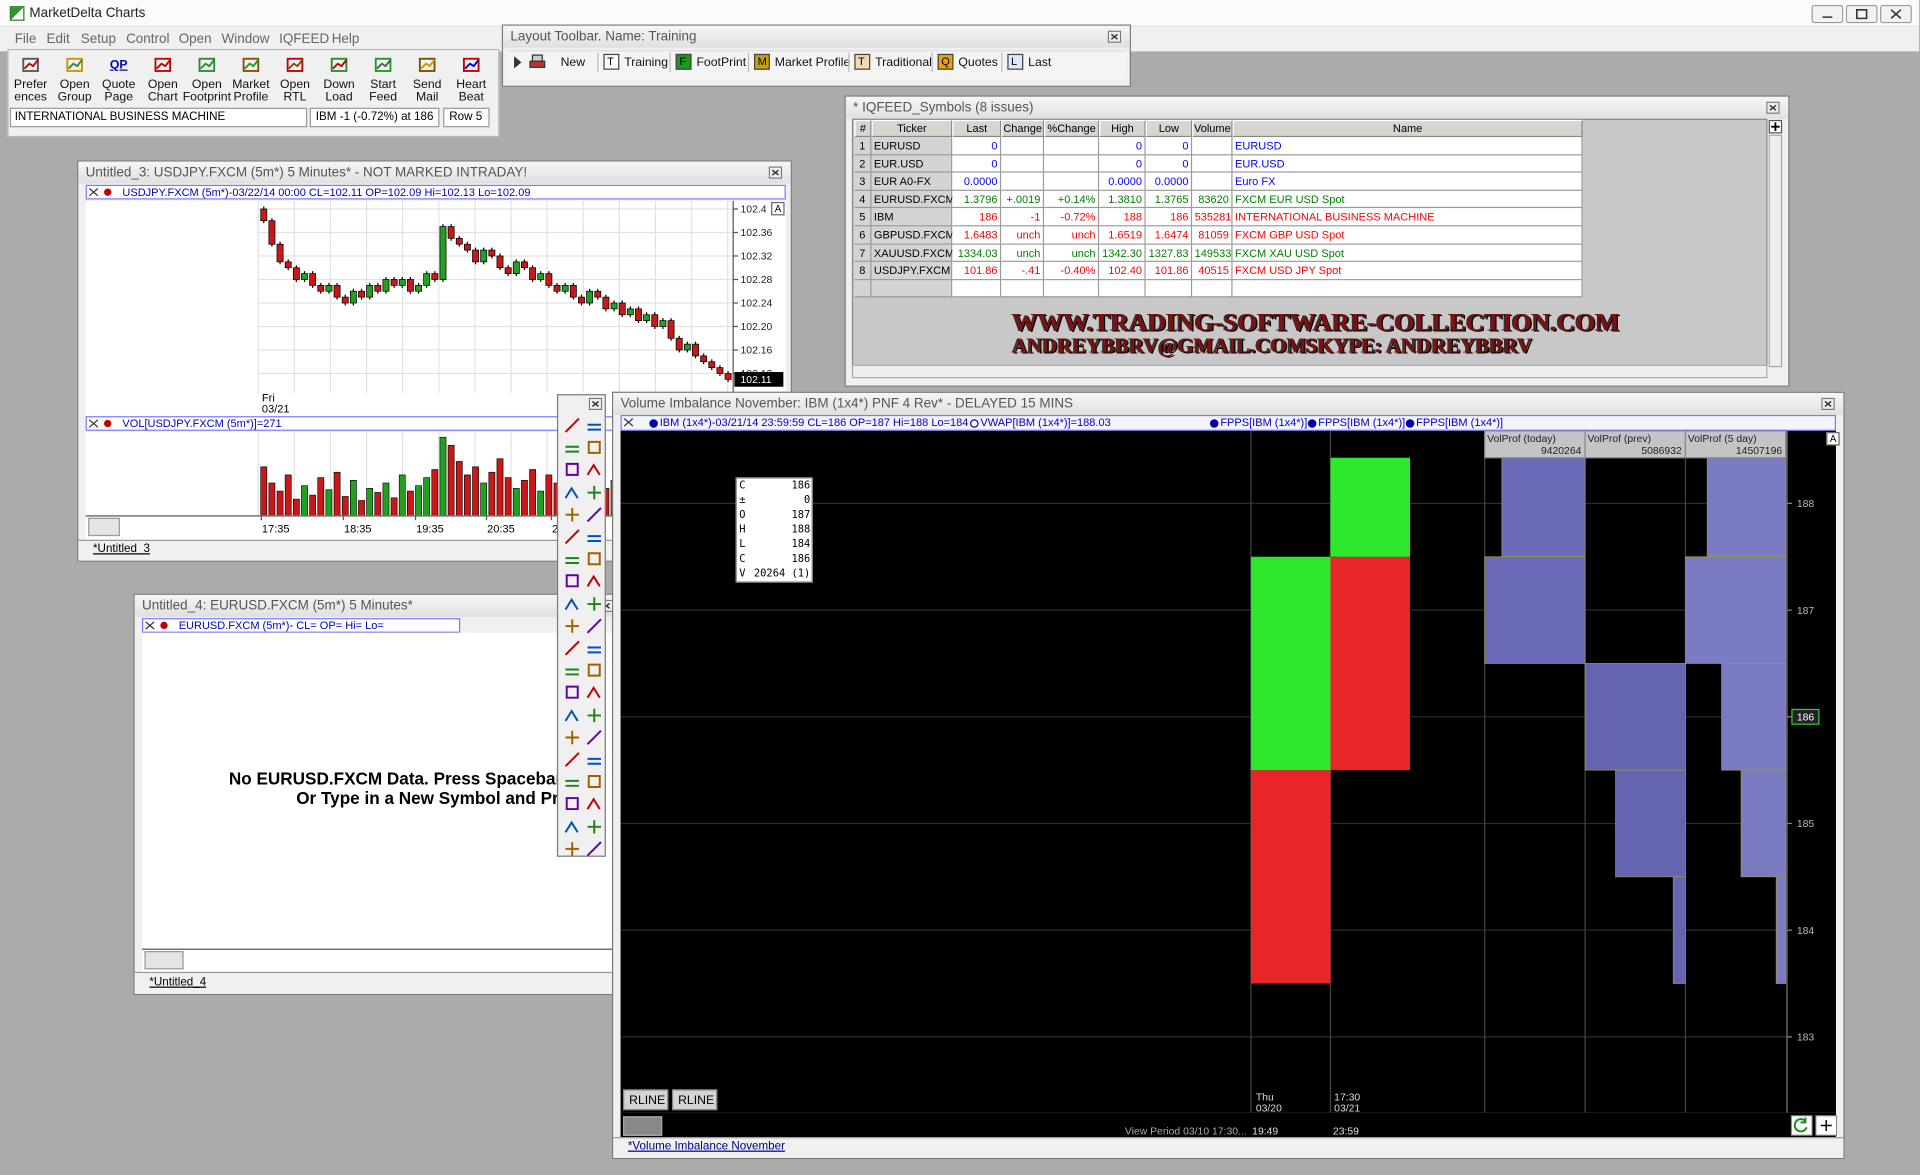  What do you see at coordinates (471, 85) in the screenshot?
I see `toolbar-label: Heart` at bounding box center [471, 85].